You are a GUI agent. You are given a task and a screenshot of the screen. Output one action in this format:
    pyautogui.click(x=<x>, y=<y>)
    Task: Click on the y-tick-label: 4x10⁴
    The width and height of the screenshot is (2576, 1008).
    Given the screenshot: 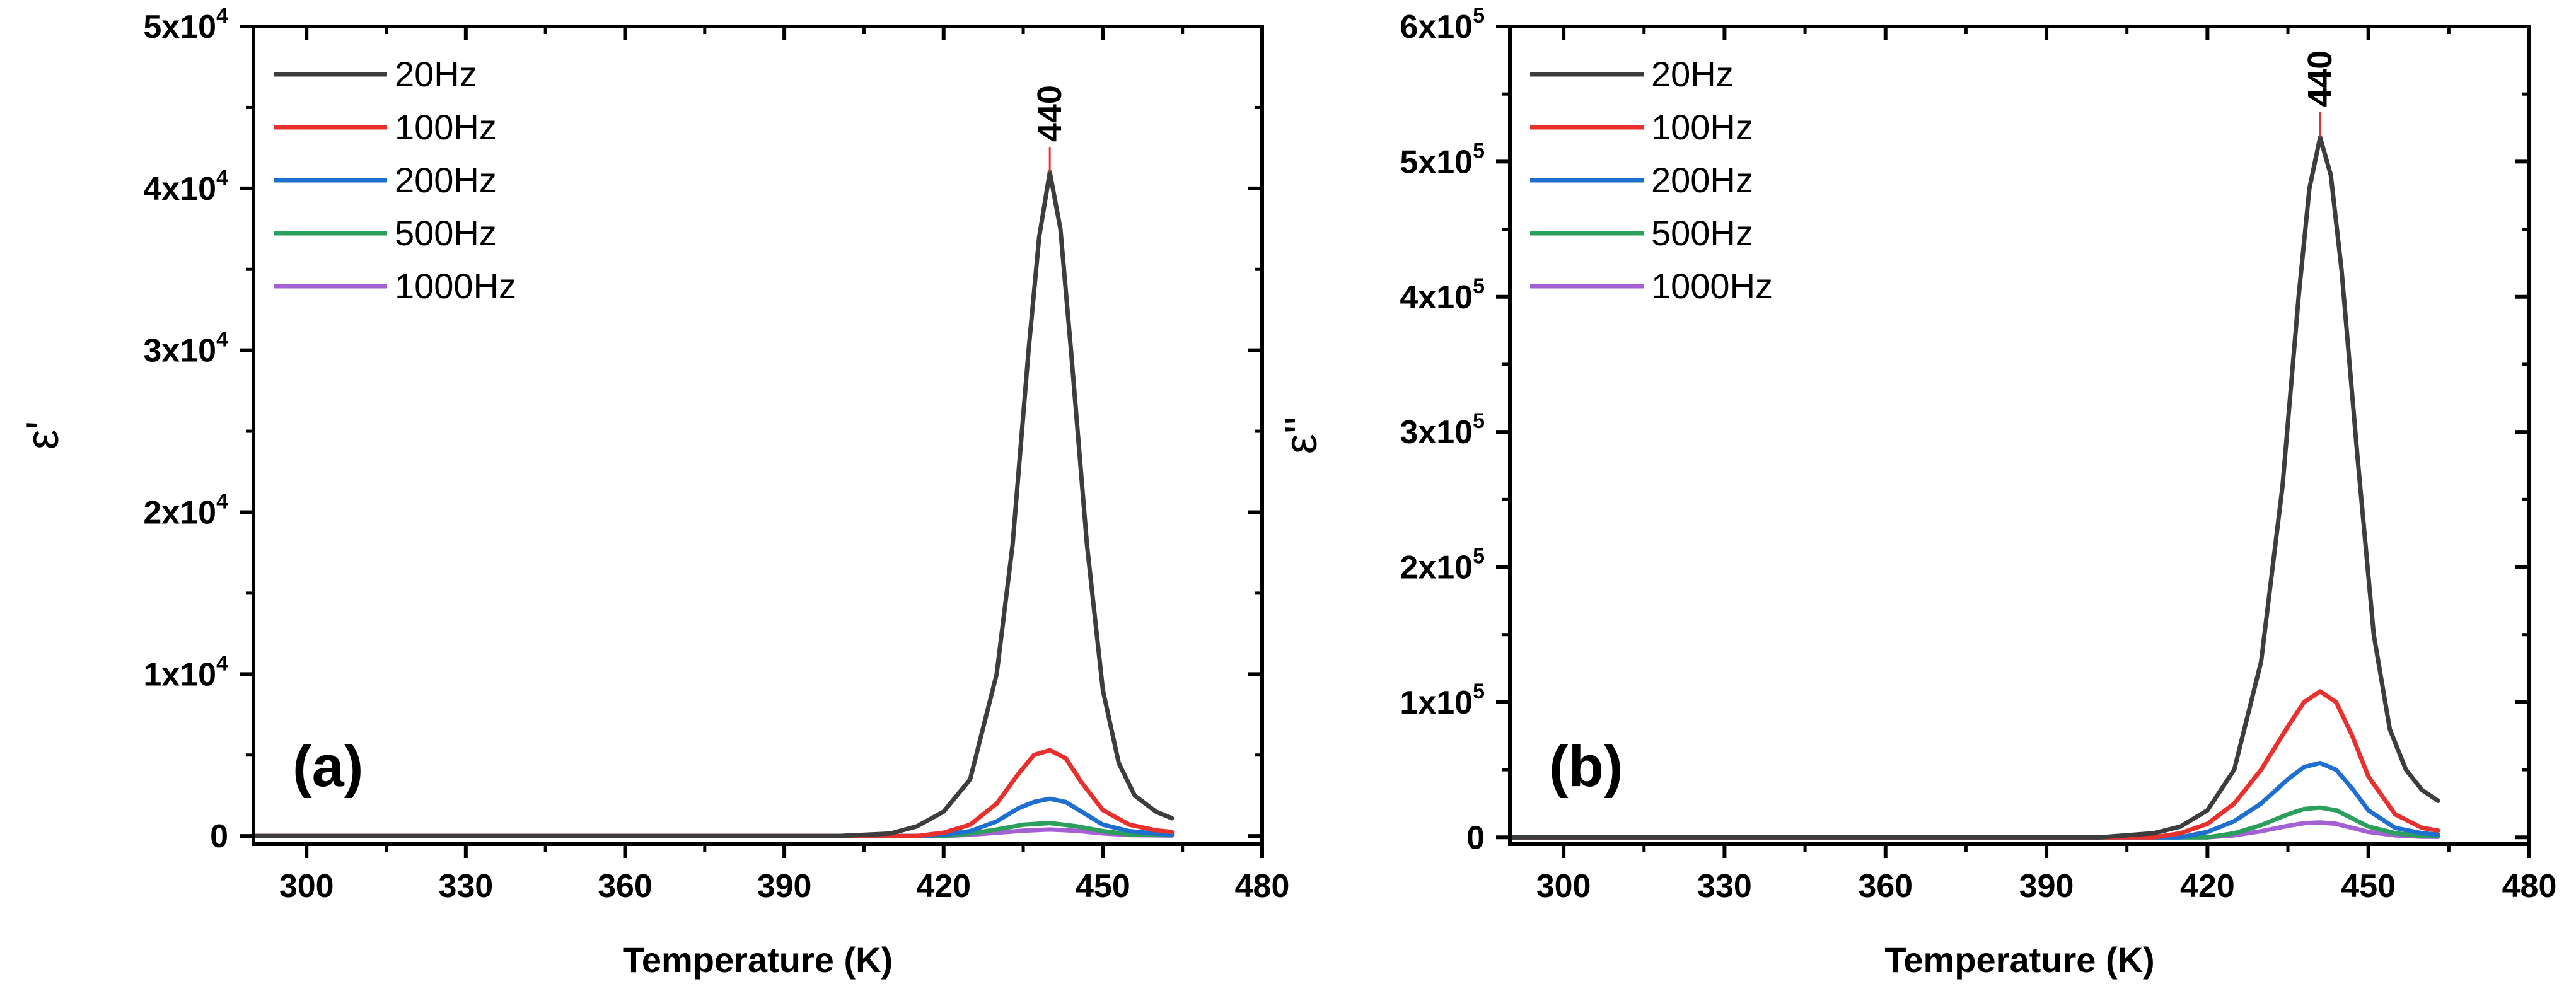 What is the action you would take?
    pyautogui.click(x=185, y=186)
    